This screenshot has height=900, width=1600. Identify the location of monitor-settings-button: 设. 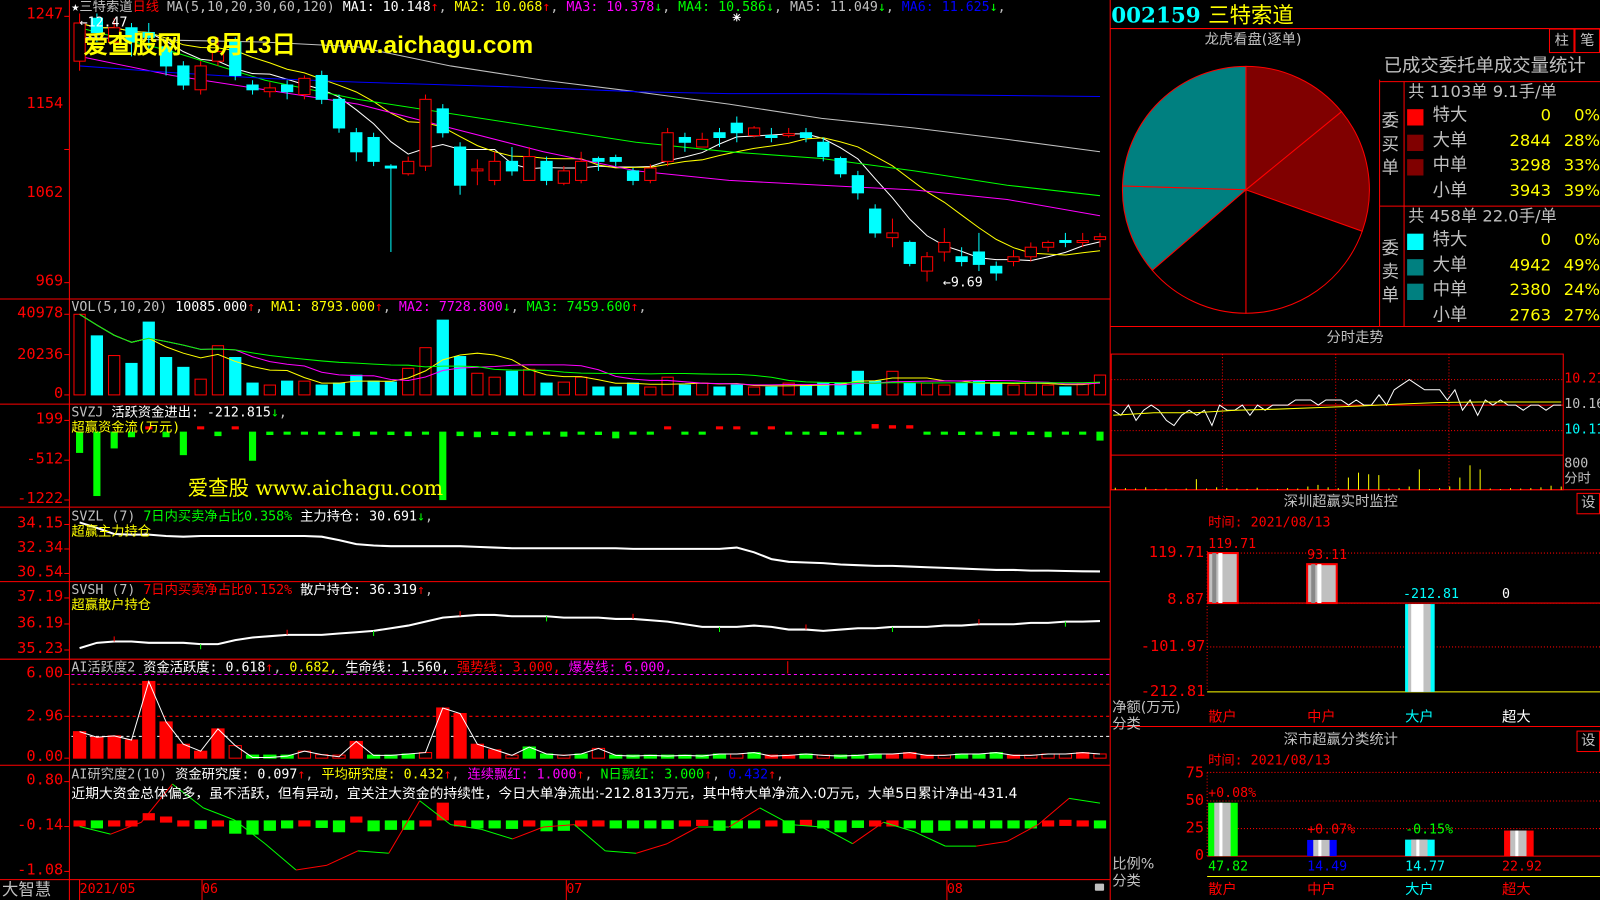
(1588, 503).